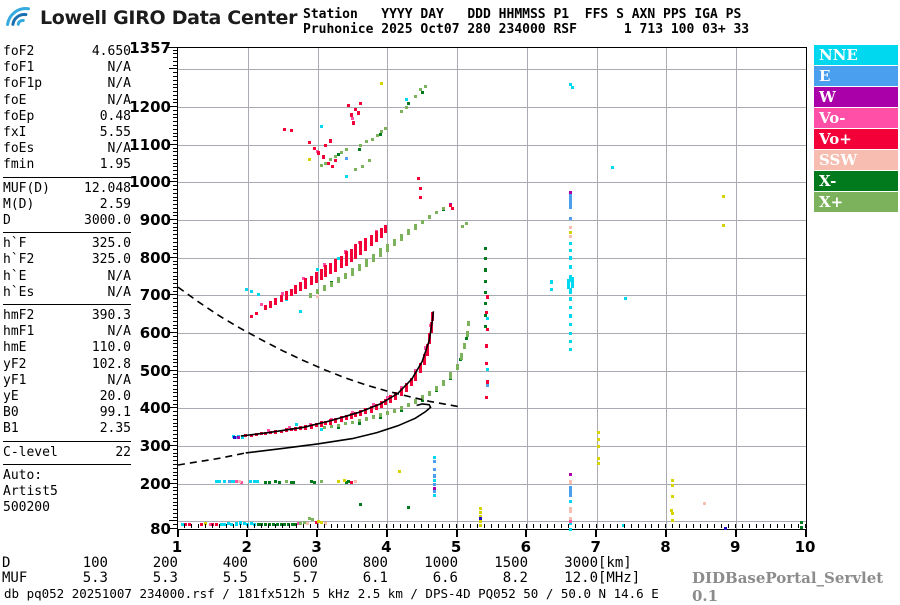  I want to click on parameter-label: foF1p, so click(23, 84).